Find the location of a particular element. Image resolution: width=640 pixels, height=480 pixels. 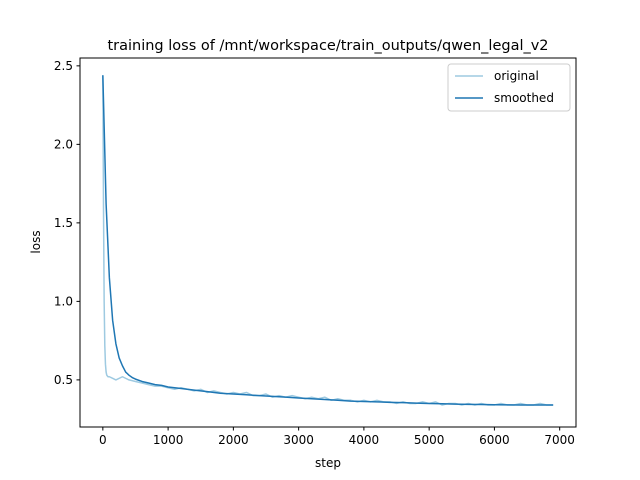

y-tick-label: 1.5 is located at coordinates (63, 223).